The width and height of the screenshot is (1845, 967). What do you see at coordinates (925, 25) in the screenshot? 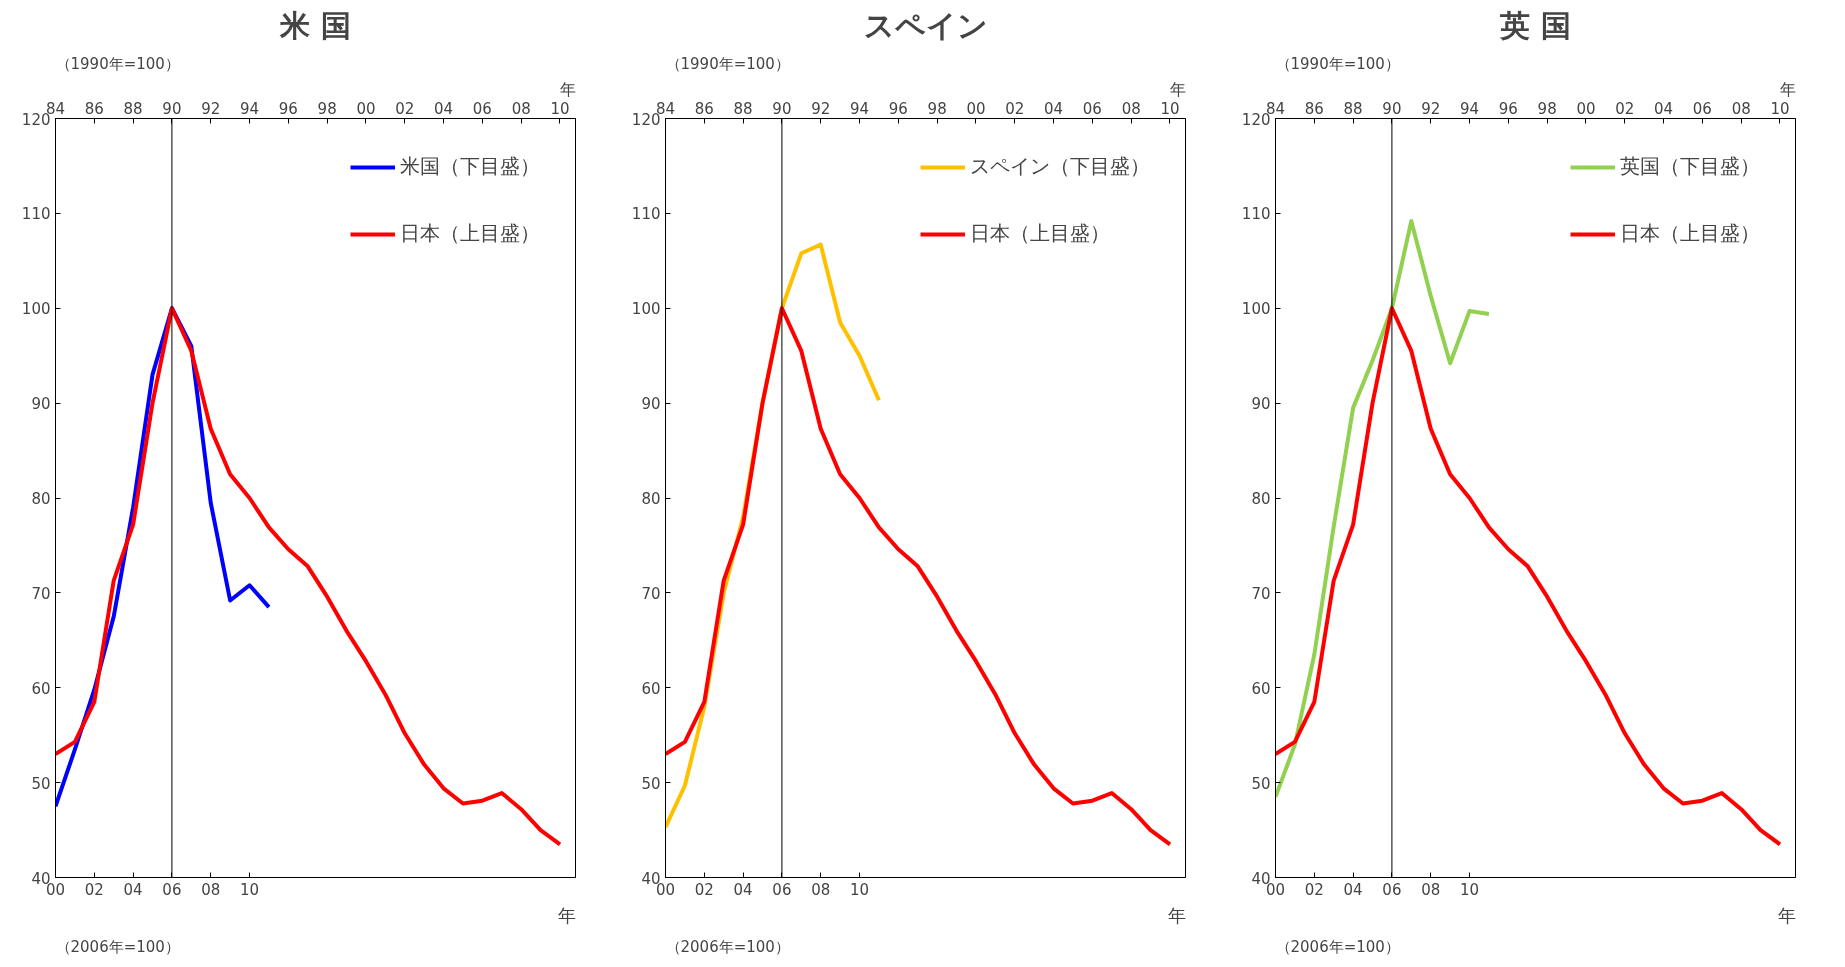
I see `chart-title: スペイン` at bounding box center [925, 25].